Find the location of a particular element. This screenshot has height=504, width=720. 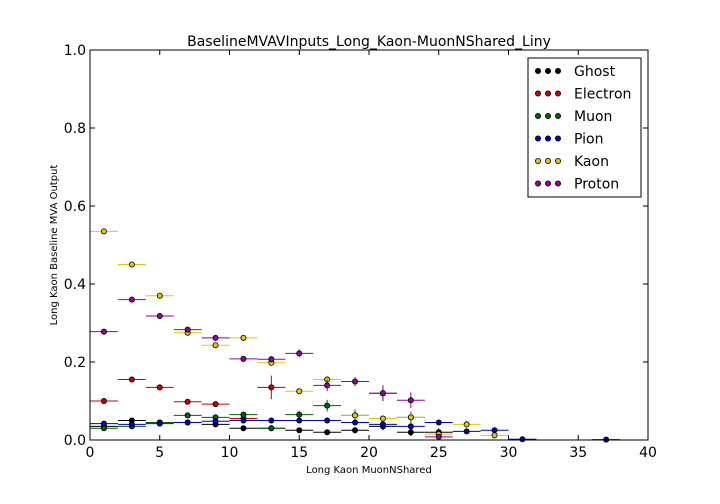

legend-frame is located at coordinates (584, 127).